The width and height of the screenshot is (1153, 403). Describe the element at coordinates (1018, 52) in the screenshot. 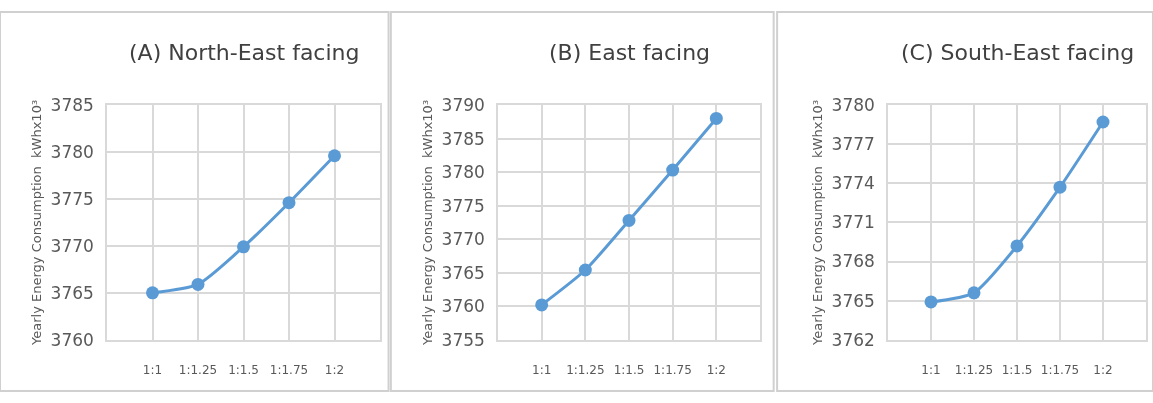

I see `chart-title: (C) South-East facing` at that location.